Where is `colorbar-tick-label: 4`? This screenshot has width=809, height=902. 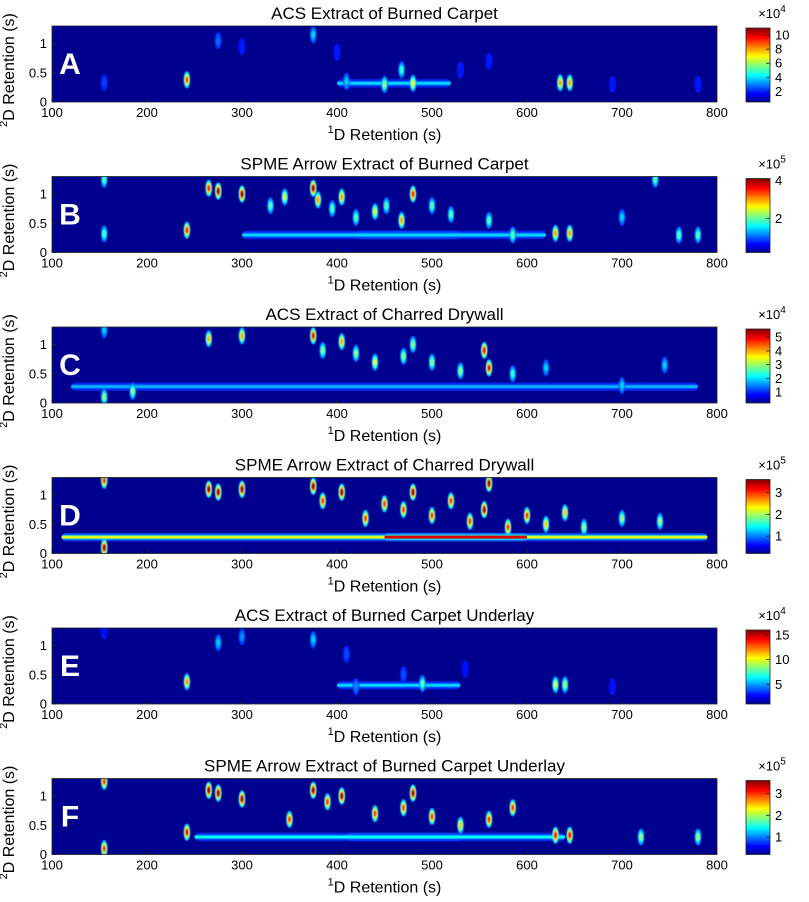 colorbar-tick-label: 4 is located at coordinates (778, 77).